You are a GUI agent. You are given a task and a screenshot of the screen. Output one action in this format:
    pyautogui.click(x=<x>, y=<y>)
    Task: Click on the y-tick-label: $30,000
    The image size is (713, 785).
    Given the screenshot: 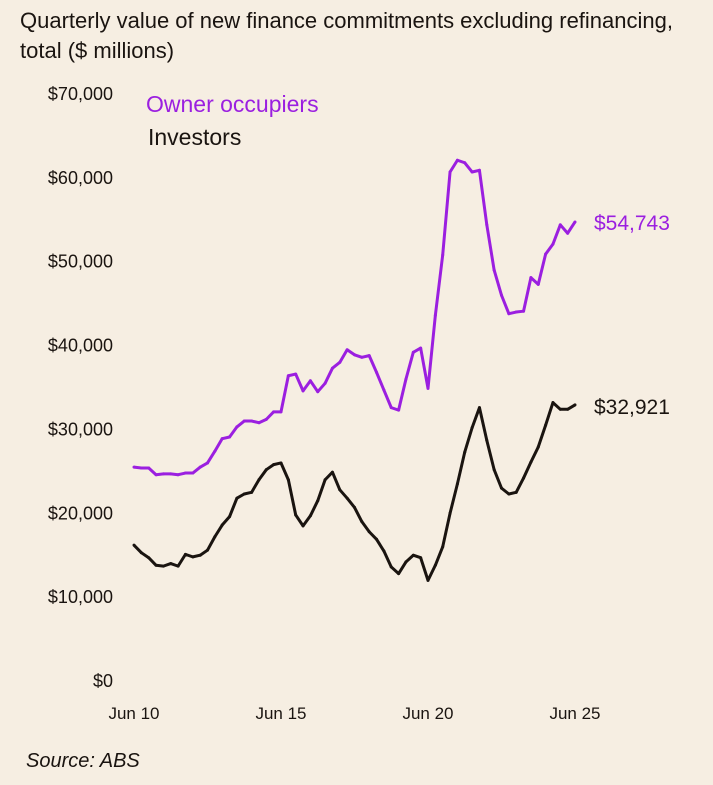 What is the action you would take?
    pyautogui.click(x=80, y=429)
    